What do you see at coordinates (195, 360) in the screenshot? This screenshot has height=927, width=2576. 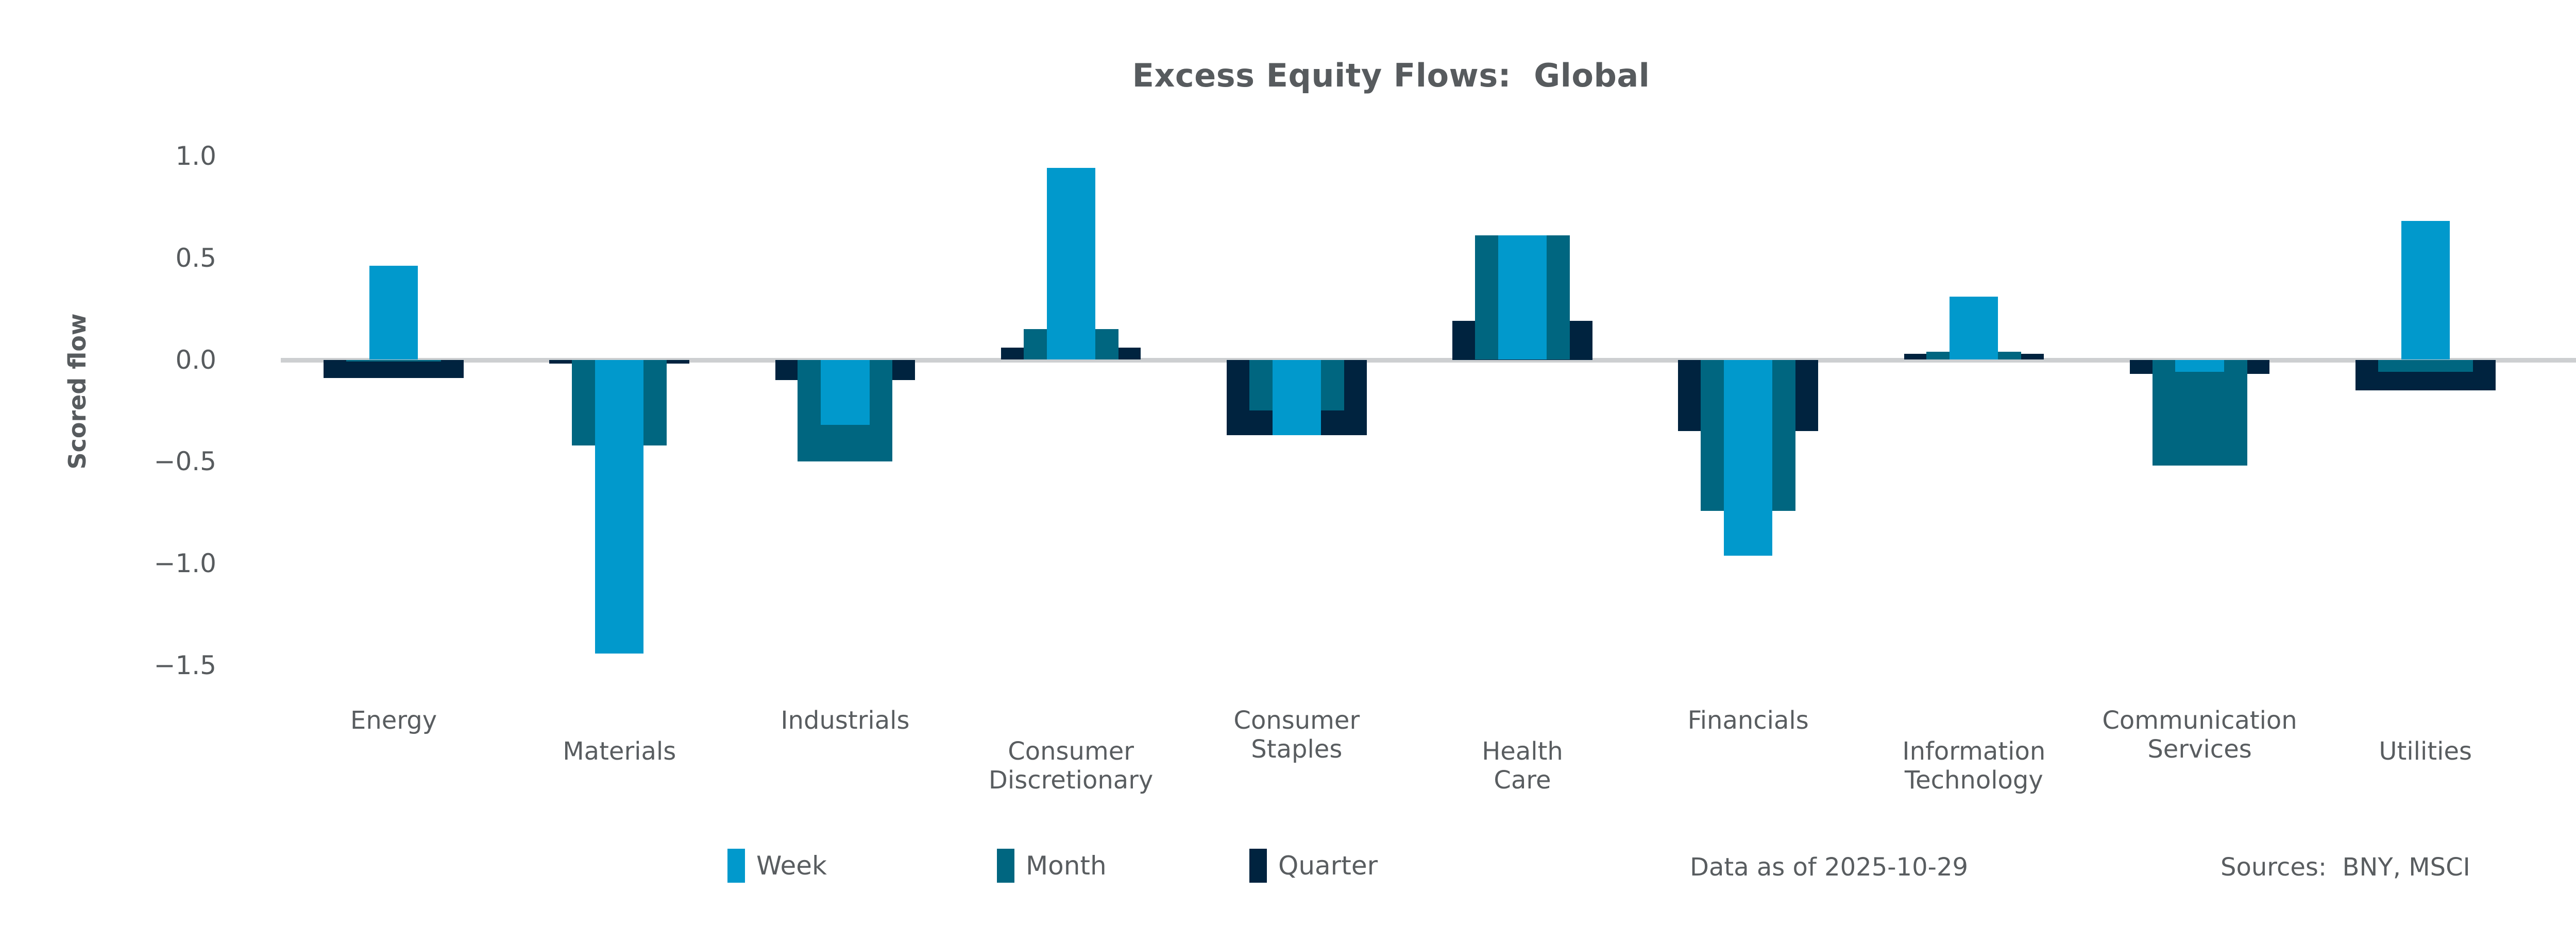 I see `y-tick-label: 0.0` at bounding box center [195, 360].